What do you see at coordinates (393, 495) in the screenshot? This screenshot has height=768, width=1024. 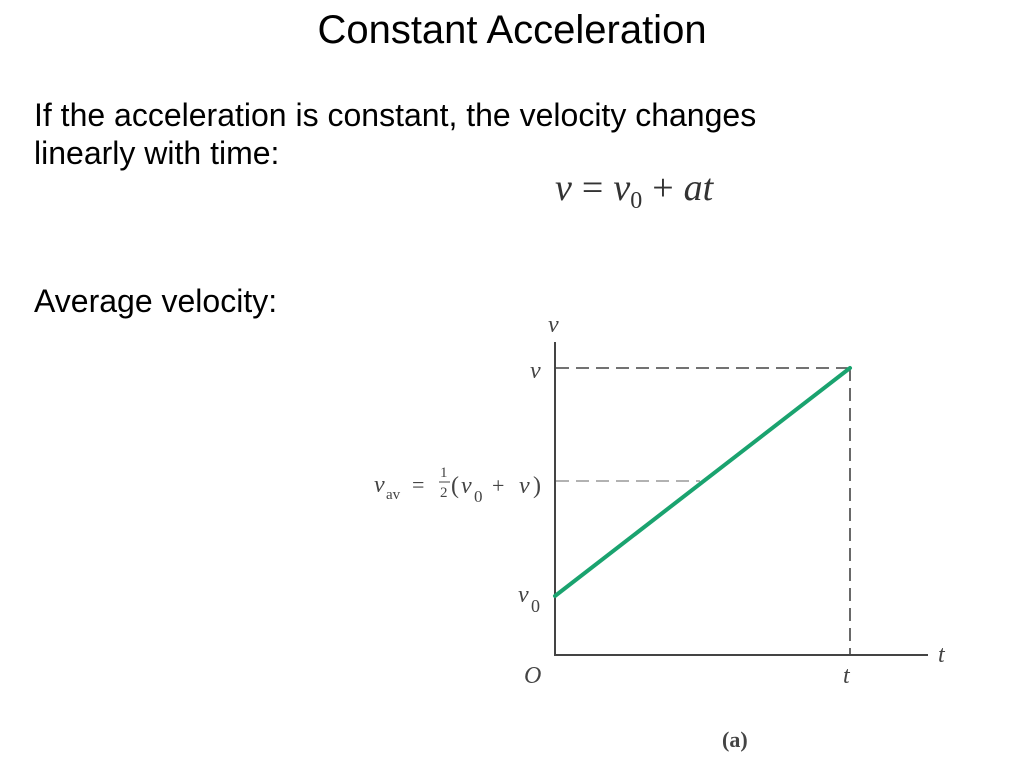 I see `vav-subscript: av` at bounding box center [393, 495].